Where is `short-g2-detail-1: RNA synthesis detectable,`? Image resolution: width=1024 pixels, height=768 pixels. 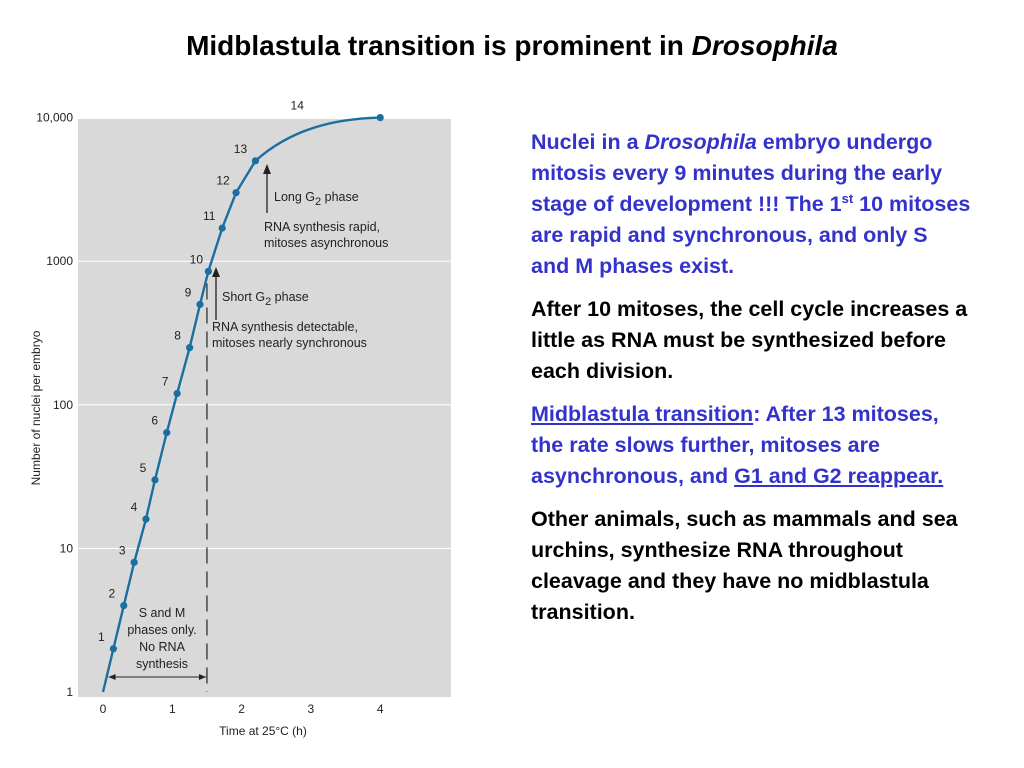 short-g2-detail-1: RNA synthesis detectable, is located at coordinates (285, 327).